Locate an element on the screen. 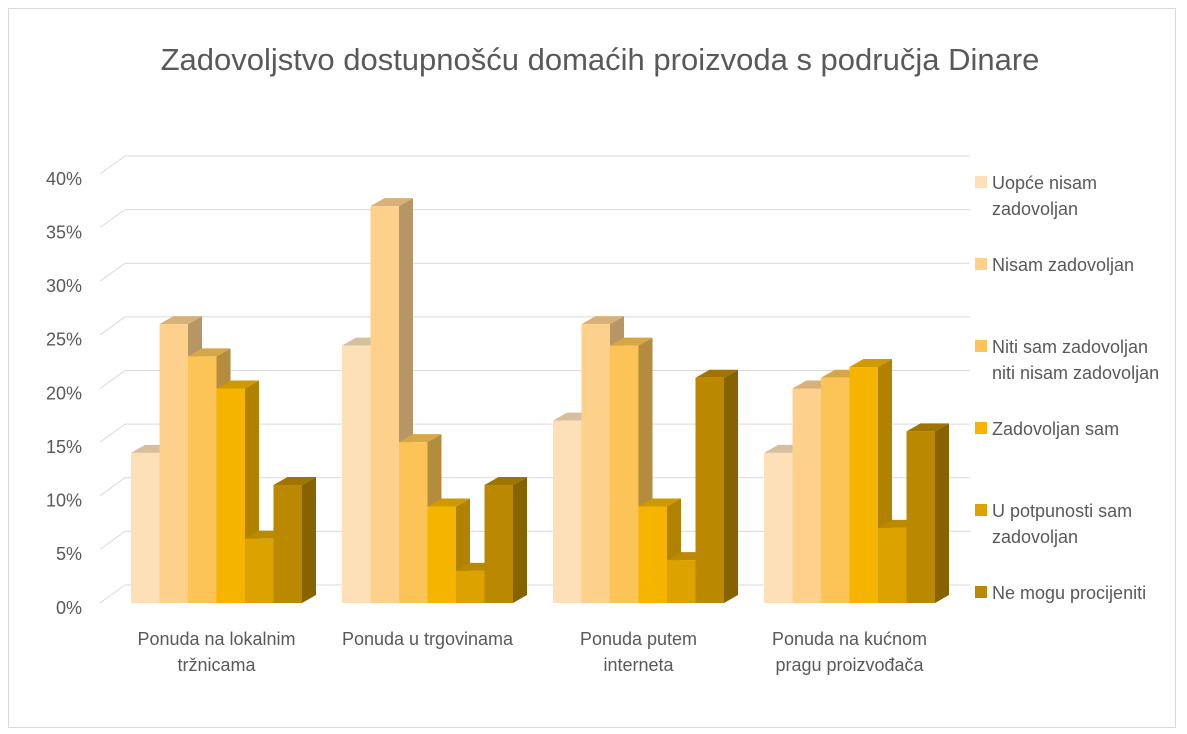  y-tick-label: 5% is located at coordinates (69, 554).